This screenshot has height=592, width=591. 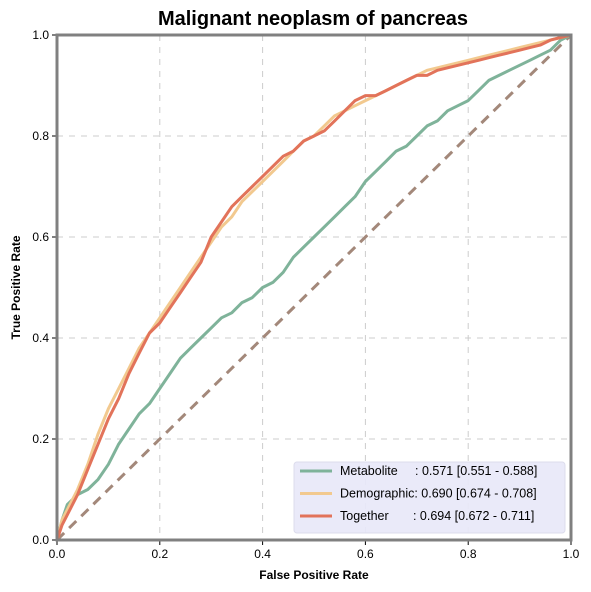 I want to click on x-tick-label: 1.0, so click(x=571, y=554).